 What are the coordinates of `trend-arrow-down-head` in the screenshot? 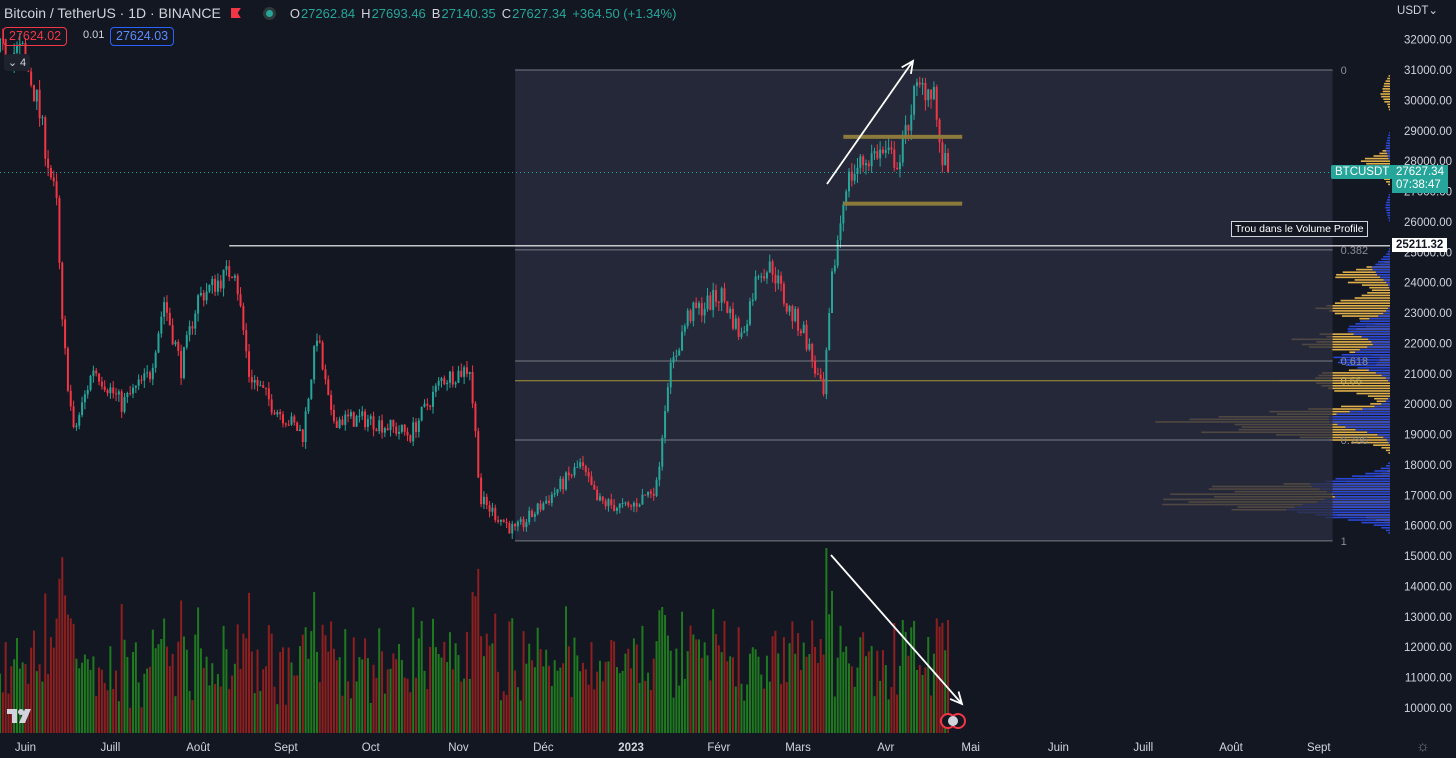 It's located at (956, 698).